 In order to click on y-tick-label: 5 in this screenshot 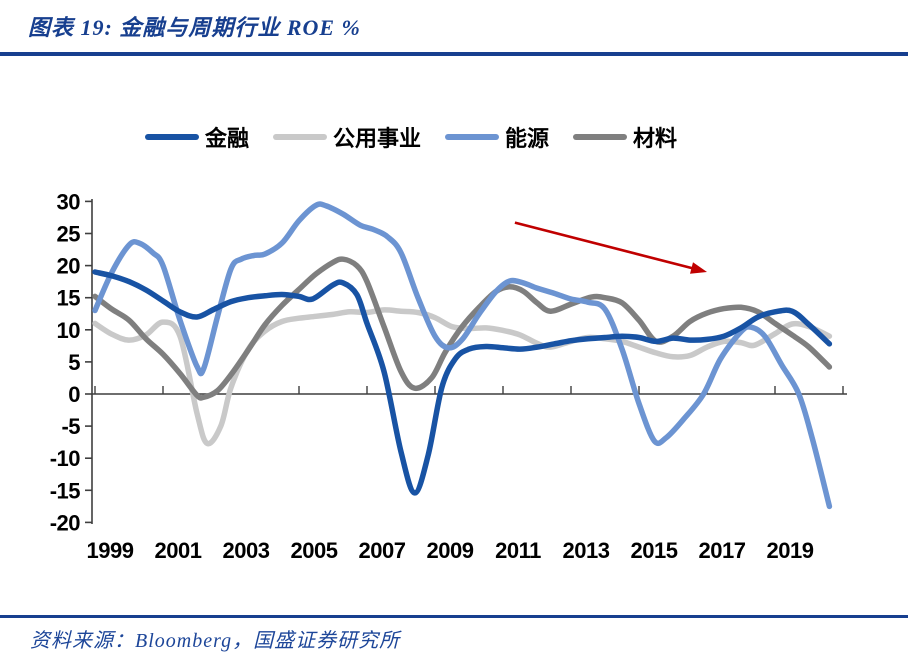, I will do `click(74, 362)`.